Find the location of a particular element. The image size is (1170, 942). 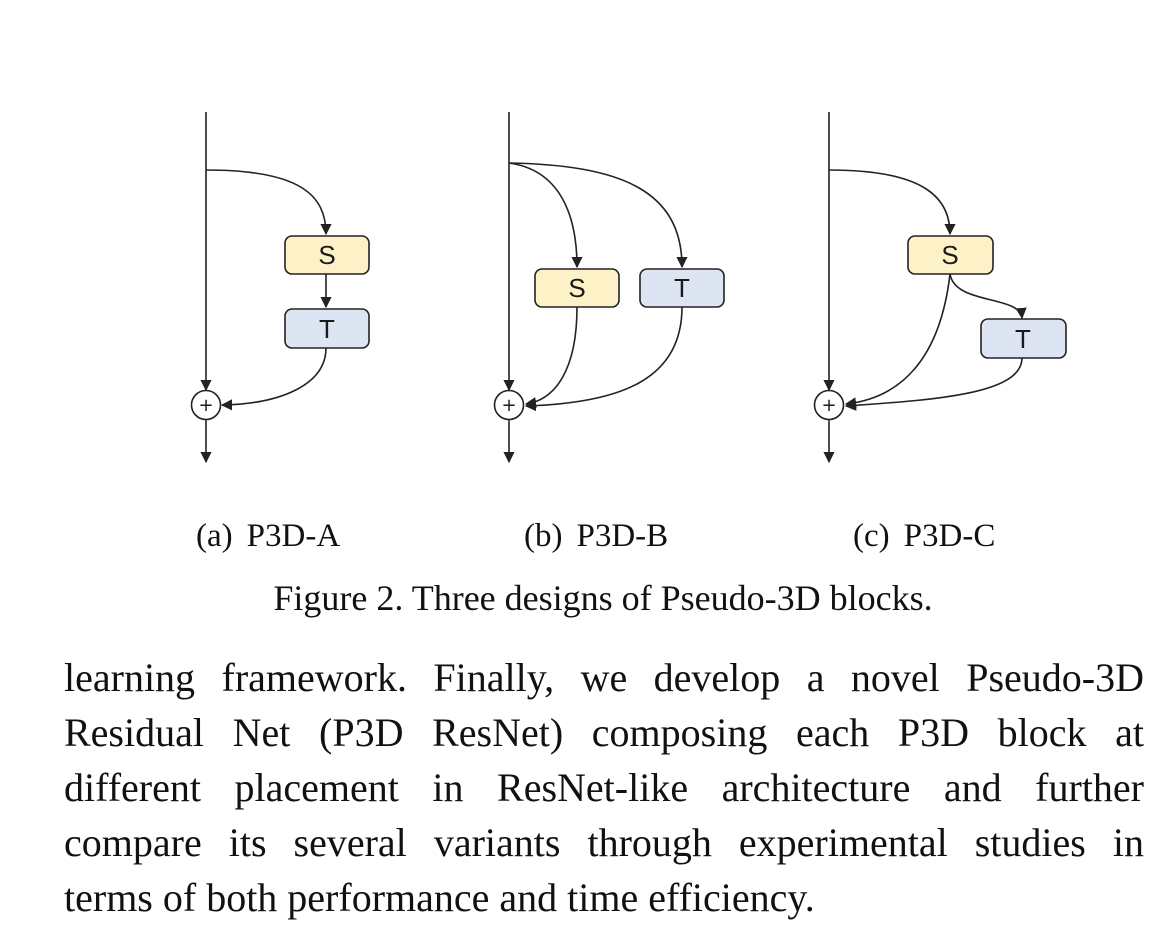

panel-c-sum-node: + is located at coordinates (829, 405).